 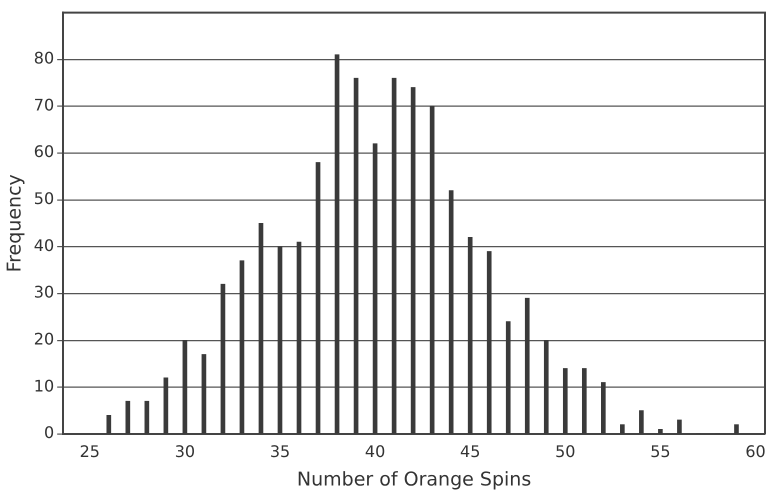 What do you see at coordinates (44, 292) in the screenshot?
I see `y-tick-label: 30` at bounding box center [44, 292].